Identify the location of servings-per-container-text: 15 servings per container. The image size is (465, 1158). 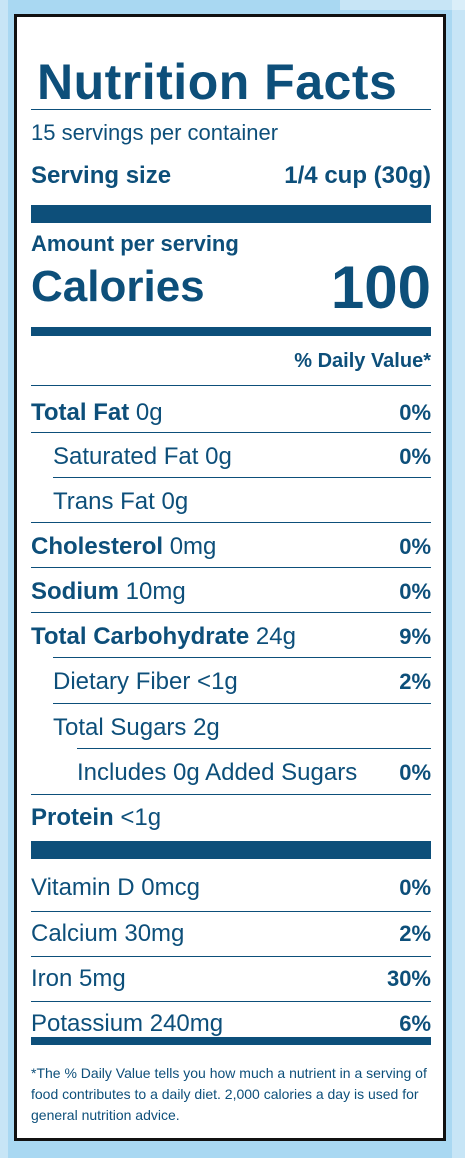
(155, 132).